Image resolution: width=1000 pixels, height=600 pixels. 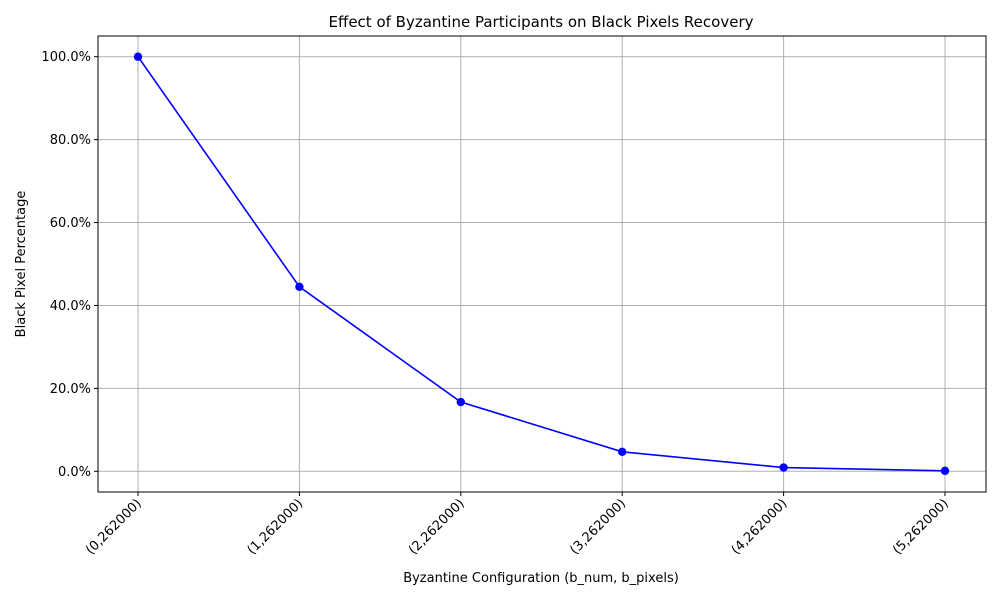 I want to click on x-tick-label: (1,262000), so click(x=276, y=527).